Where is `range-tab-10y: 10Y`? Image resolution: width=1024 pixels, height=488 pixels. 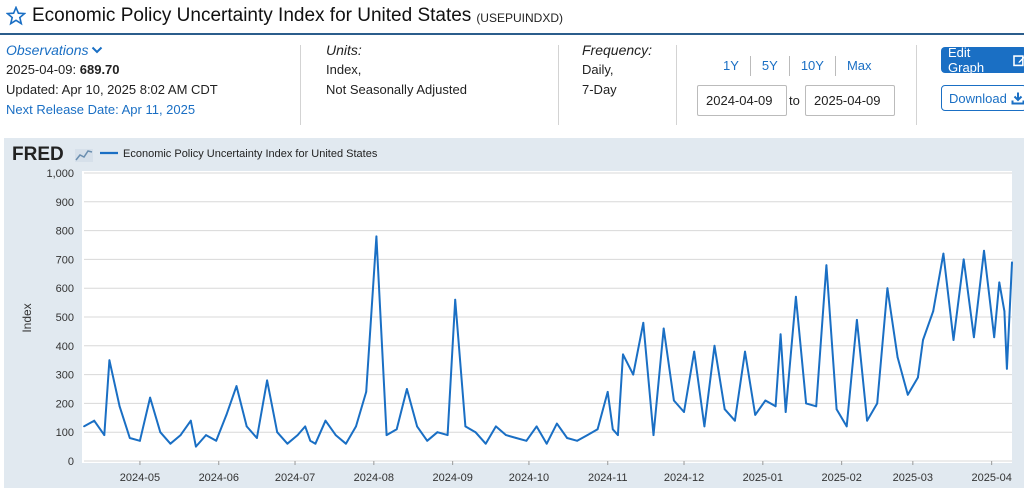
range-tab-10y: 10Y is located at coordinates (813, 66).